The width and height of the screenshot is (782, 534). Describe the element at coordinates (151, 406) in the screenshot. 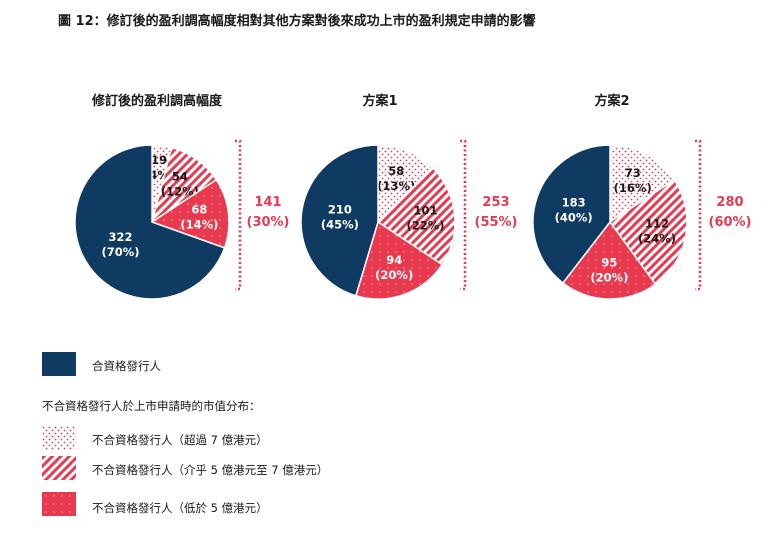

I see `legend-subtitle: 不合資格發行人於上市申請時的市值分布：` at that location.